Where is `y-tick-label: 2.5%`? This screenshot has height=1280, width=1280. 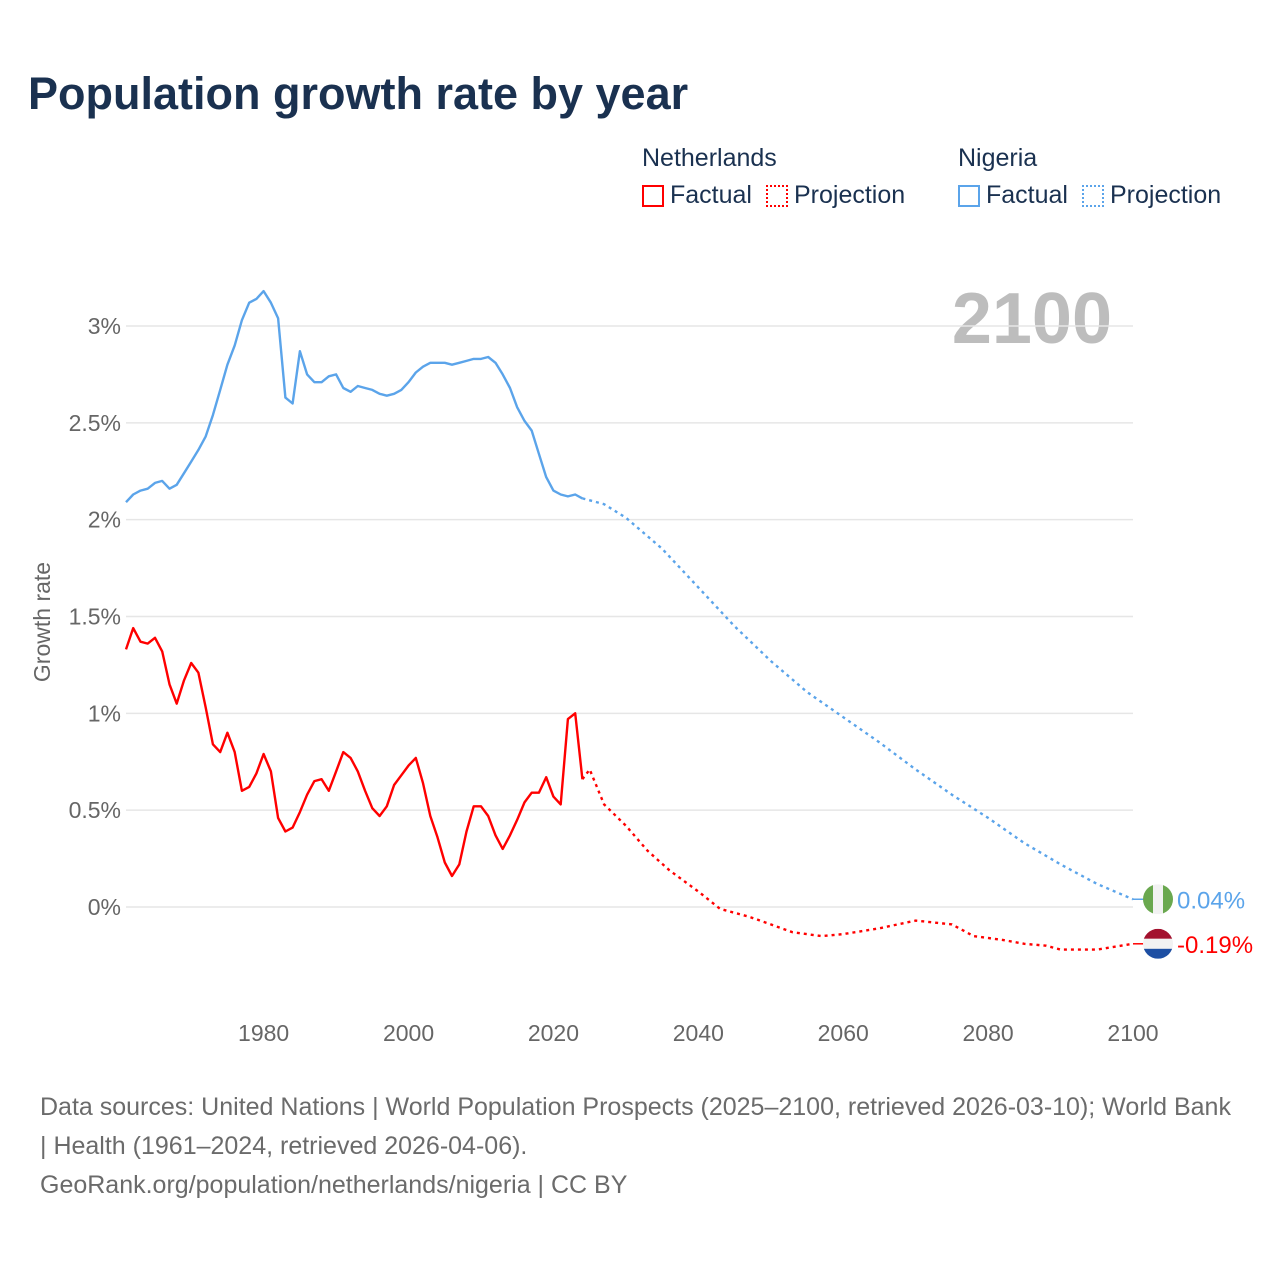
y-tick-label: 2.5% is located at coordinates (95, 423).